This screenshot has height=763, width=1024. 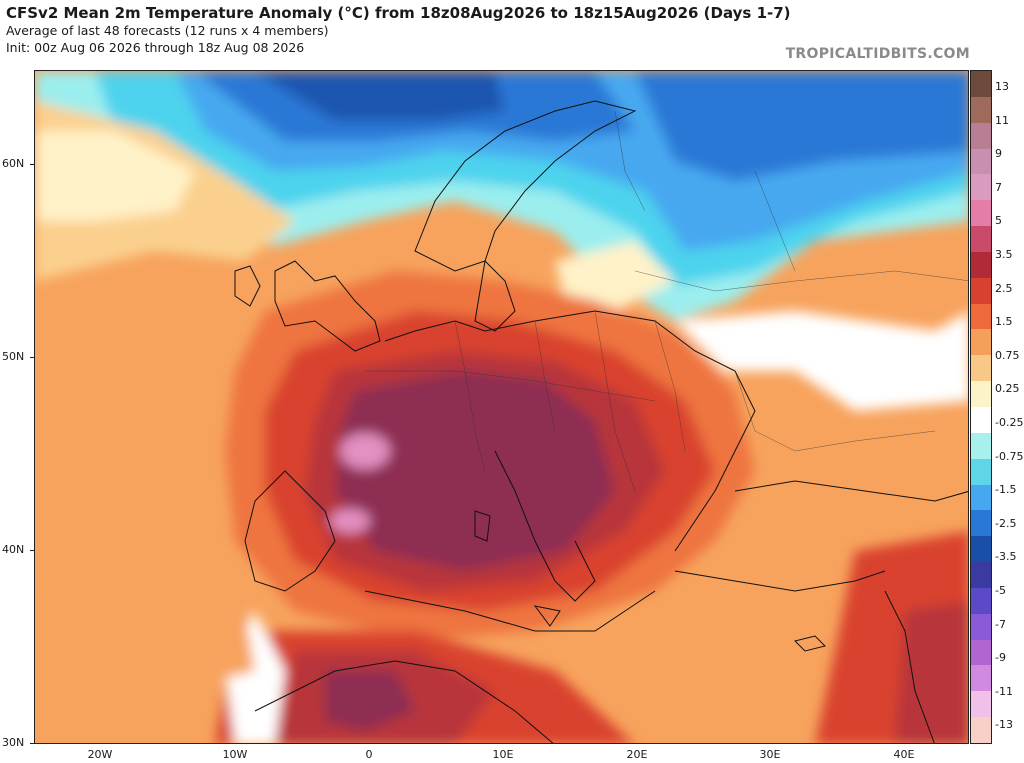 I want to click on colorbar-label: -5, so click(x=1000, y=590).